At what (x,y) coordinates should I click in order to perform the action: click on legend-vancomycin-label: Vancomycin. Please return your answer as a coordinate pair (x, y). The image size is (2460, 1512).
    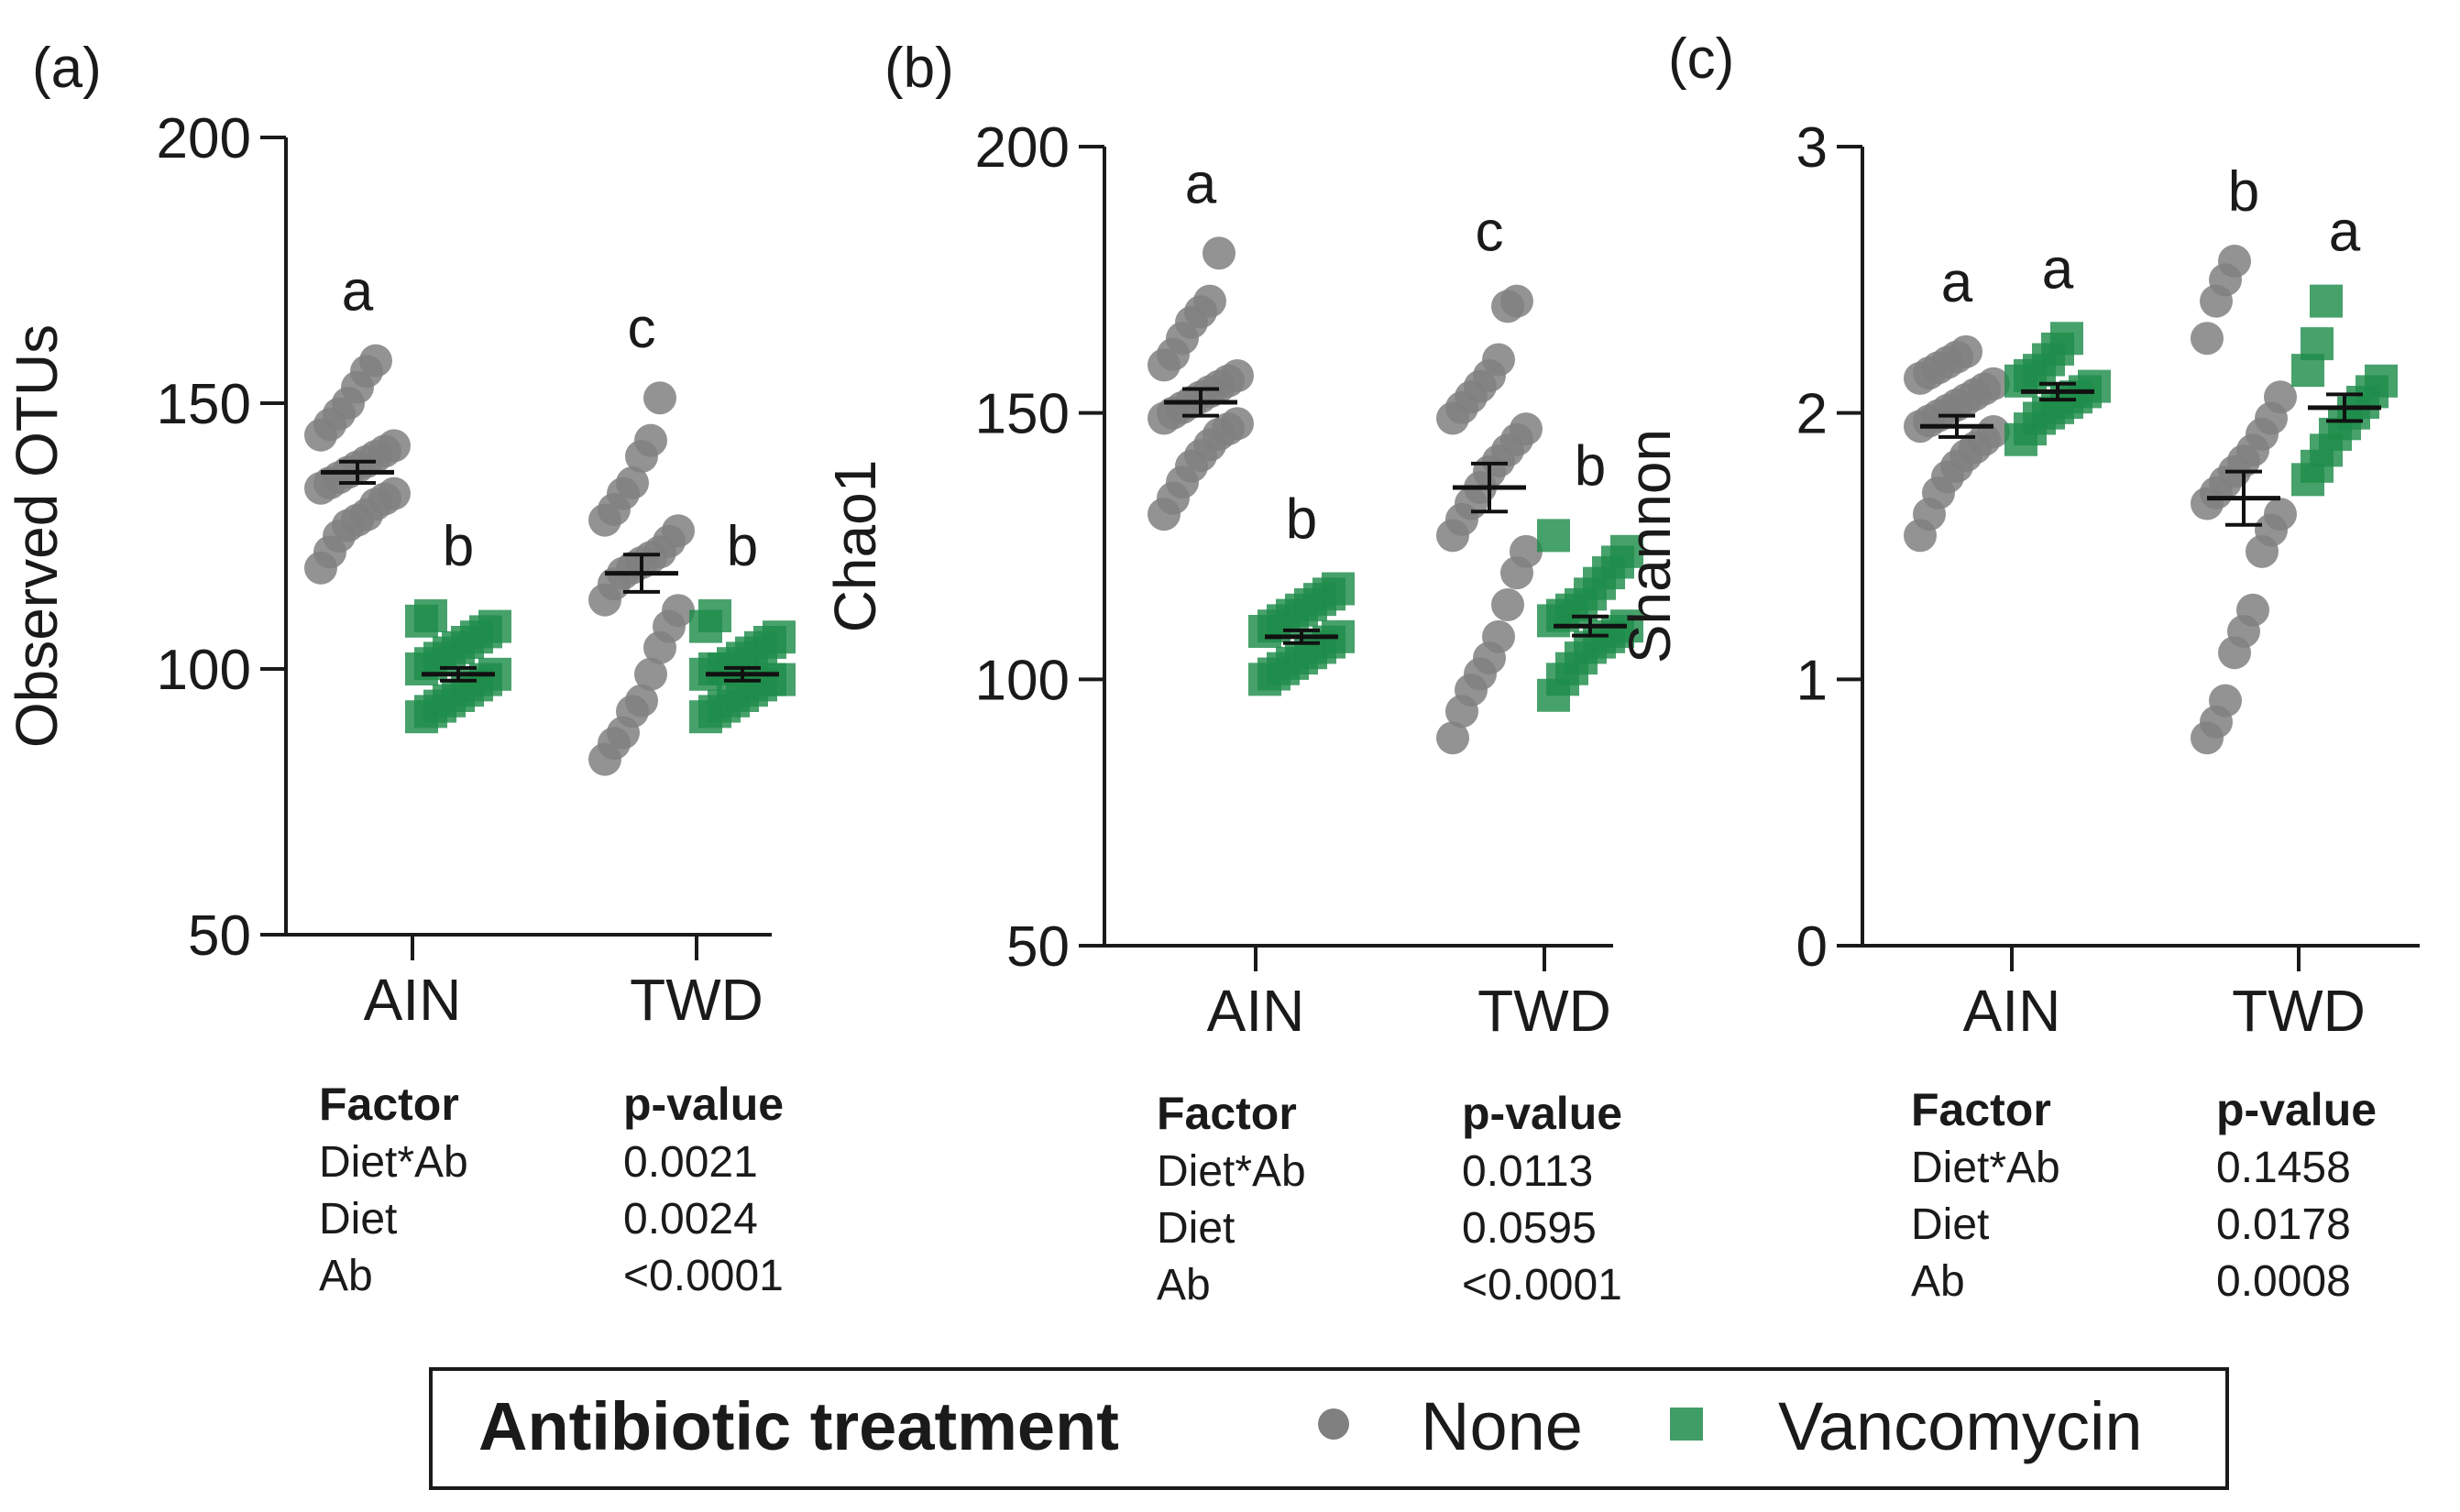
    Looking at the image, I should click on (1960, 1426).